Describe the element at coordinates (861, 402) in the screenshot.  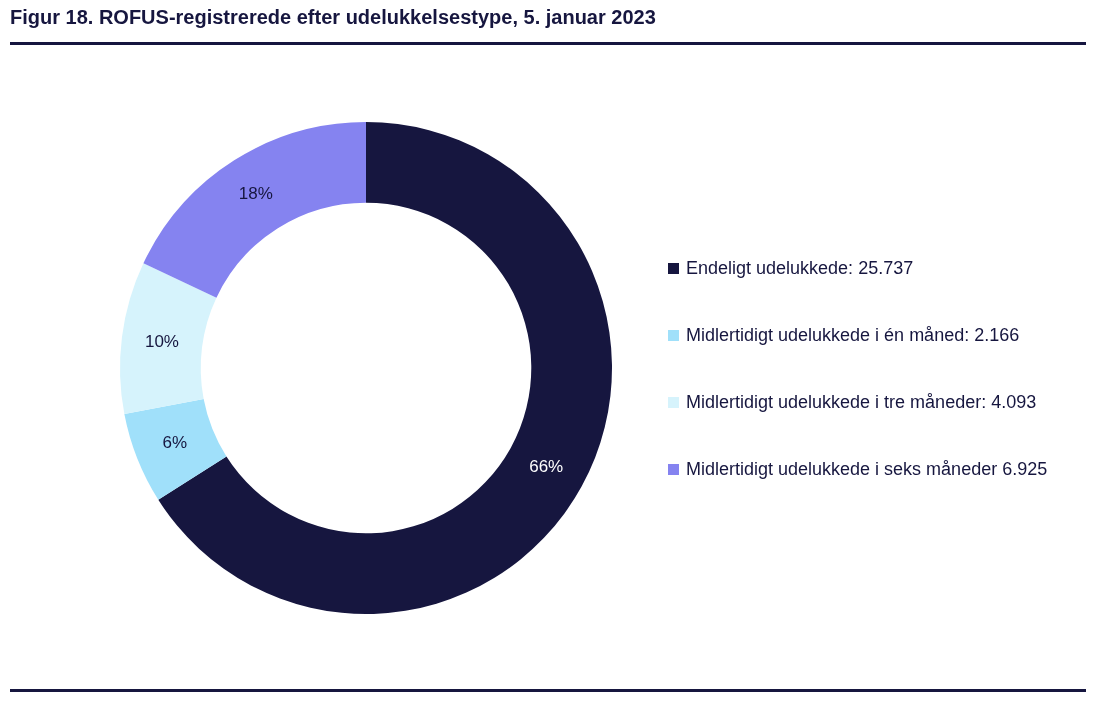
I see `legend-label: Midlertidigt udelukkede i tre måneder: 4.093` at that location.